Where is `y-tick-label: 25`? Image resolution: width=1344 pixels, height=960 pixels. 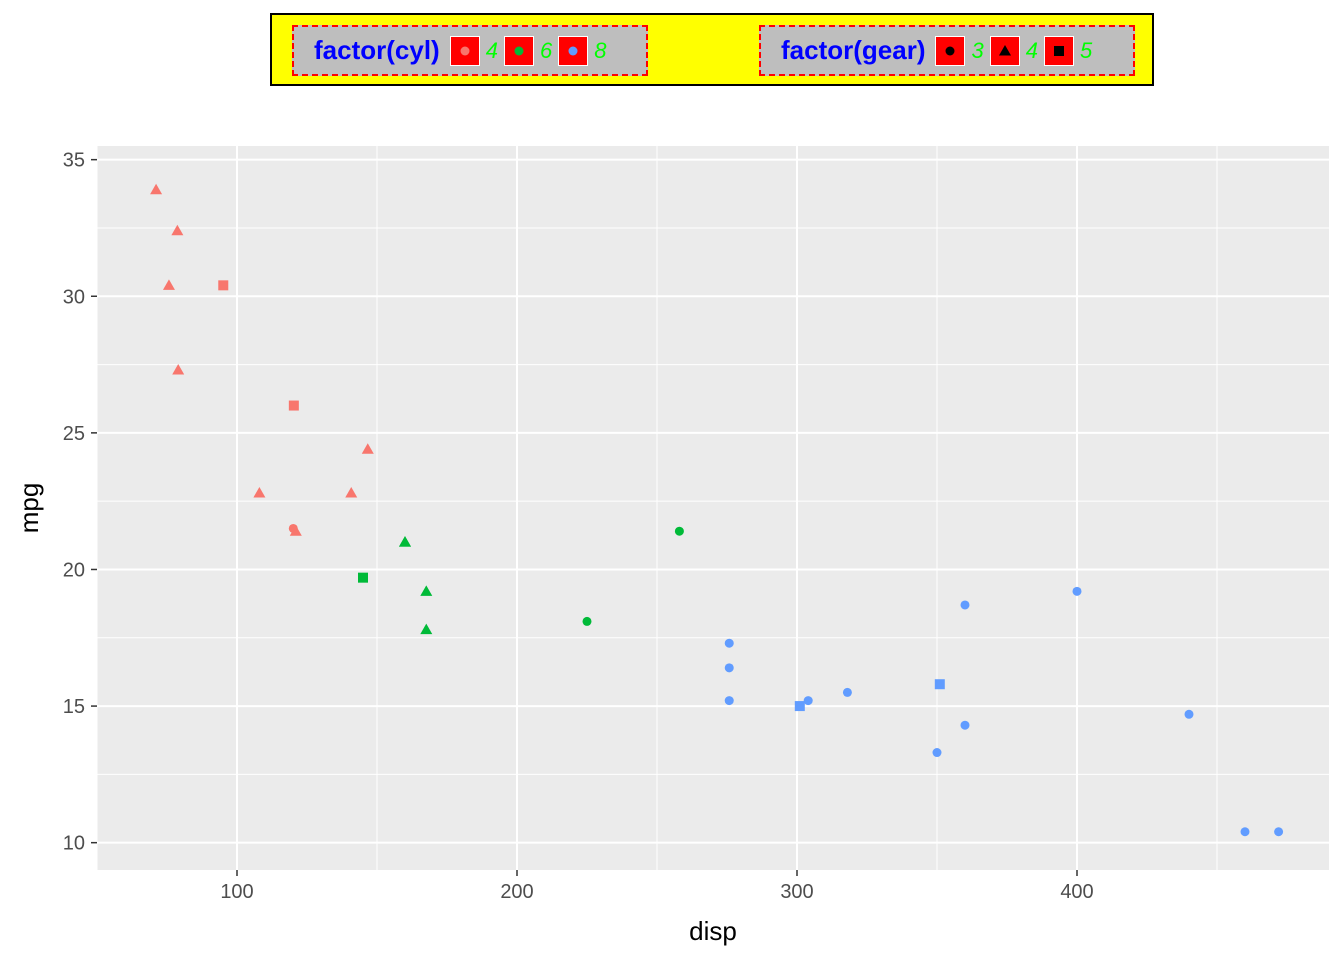 y-tick-label: 25 is located at coordinates (74, 434).